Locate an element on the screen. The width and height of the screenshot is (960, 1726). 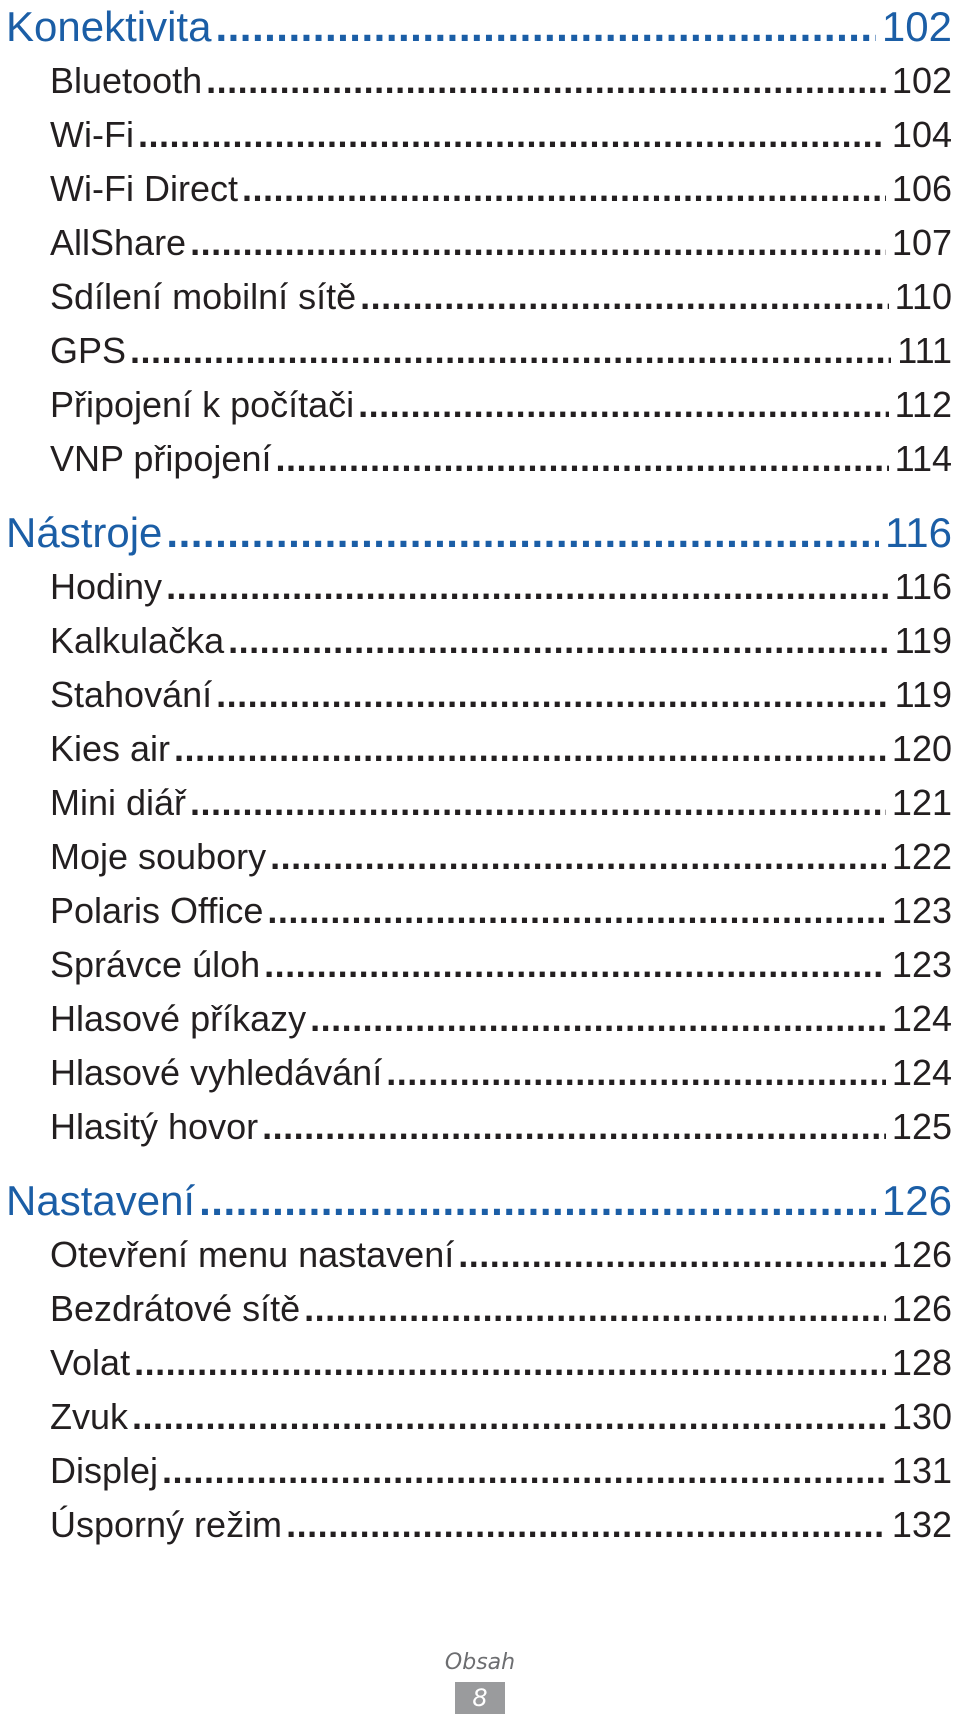
toc-entry: Moje soubory 122 is located at coordinates (480, 857).